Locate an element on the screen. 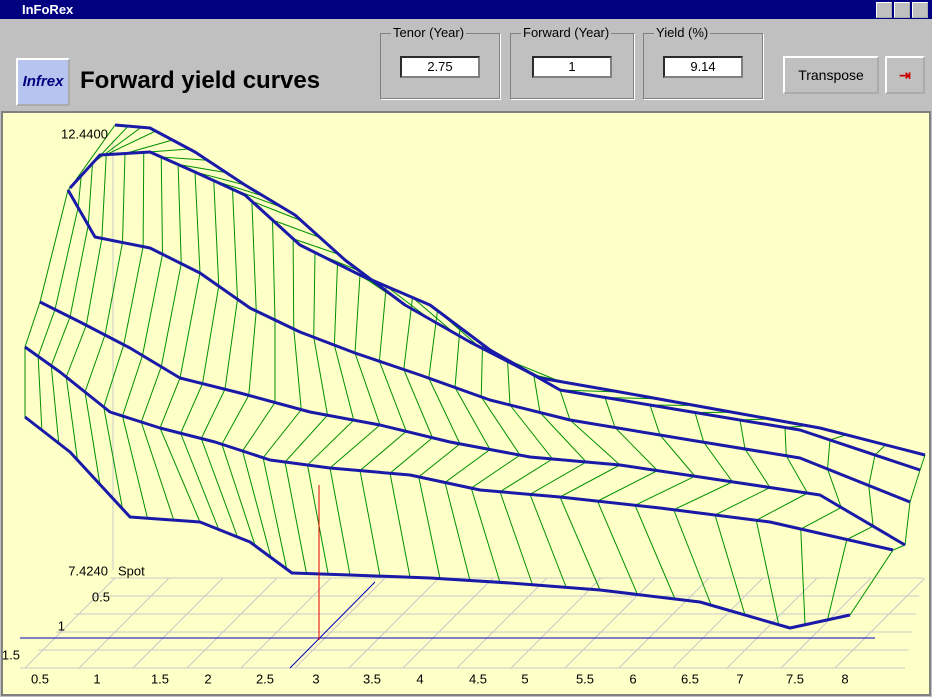 The image size is (932, 697). x-label: 1.5 is located at coordinates (160, 678).